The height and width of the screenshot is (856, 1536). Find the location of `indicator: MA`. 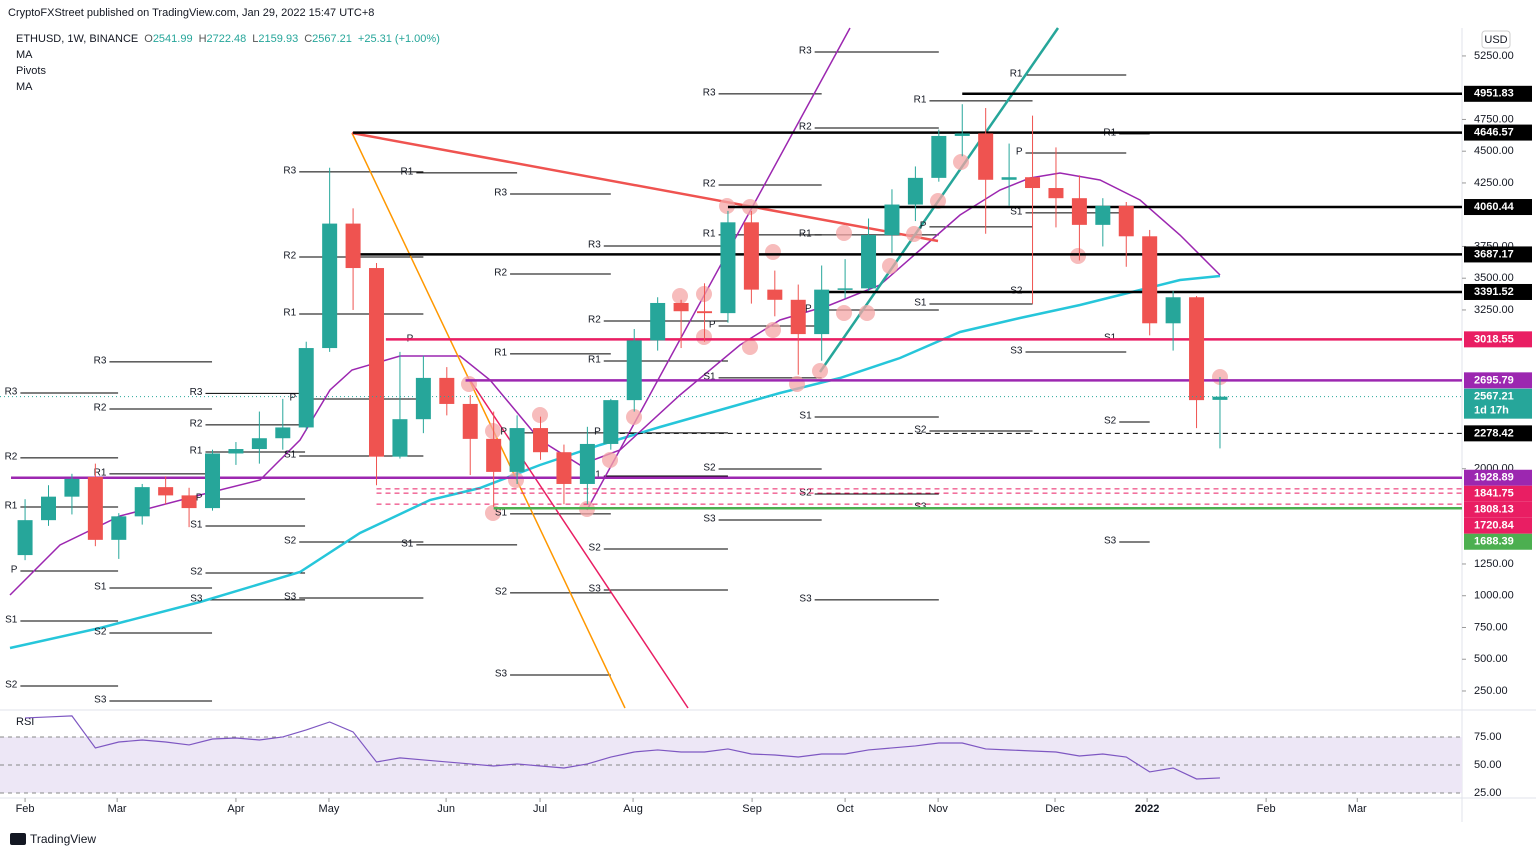

indicator: MA is located at coordinates (24, 87).